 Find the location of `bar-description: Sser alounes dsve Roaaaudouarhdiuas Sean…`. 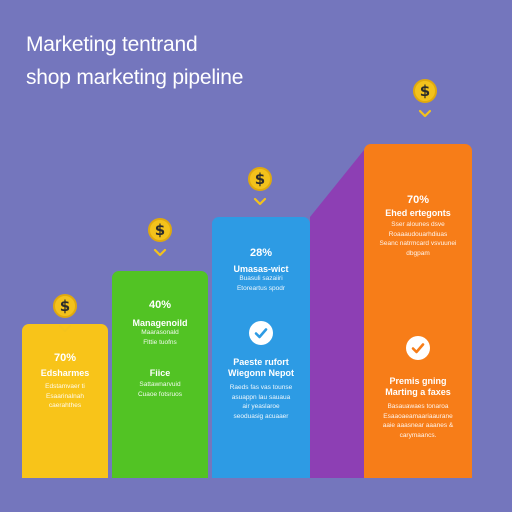

bar-description: Sser alounes dsve Roaaaudouarhdiuas Sean… is located at coordinates (418, 239).